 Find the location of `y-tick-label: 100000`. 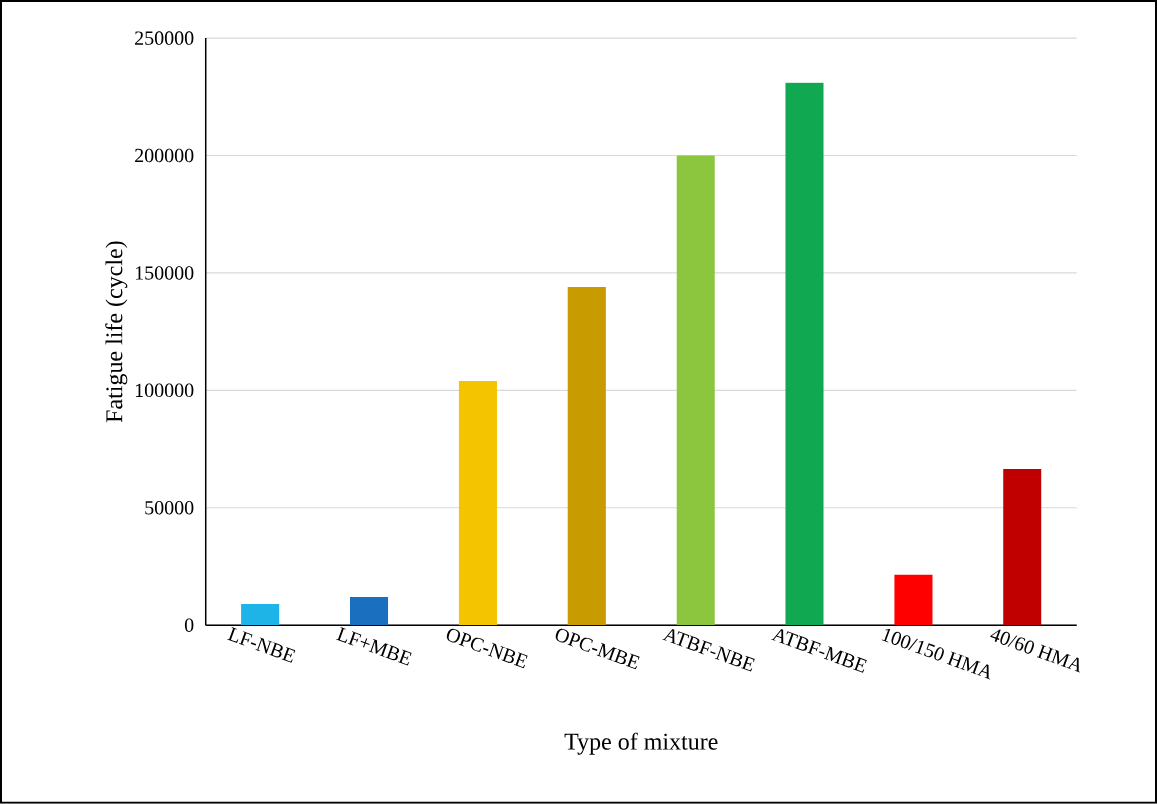

y-tick-label: 100000 is located at coordinates (164, 390).